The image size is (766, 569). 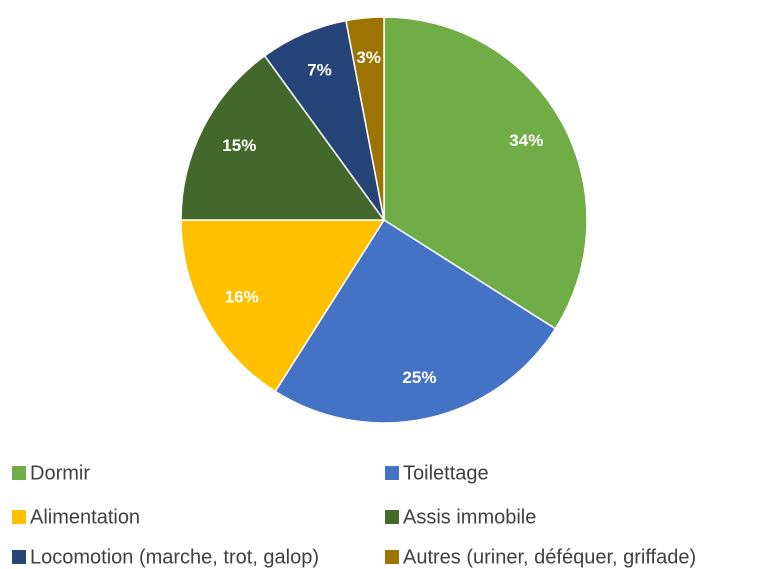 I want to click on legend-label: Dormir, so click(x=60, y=473).